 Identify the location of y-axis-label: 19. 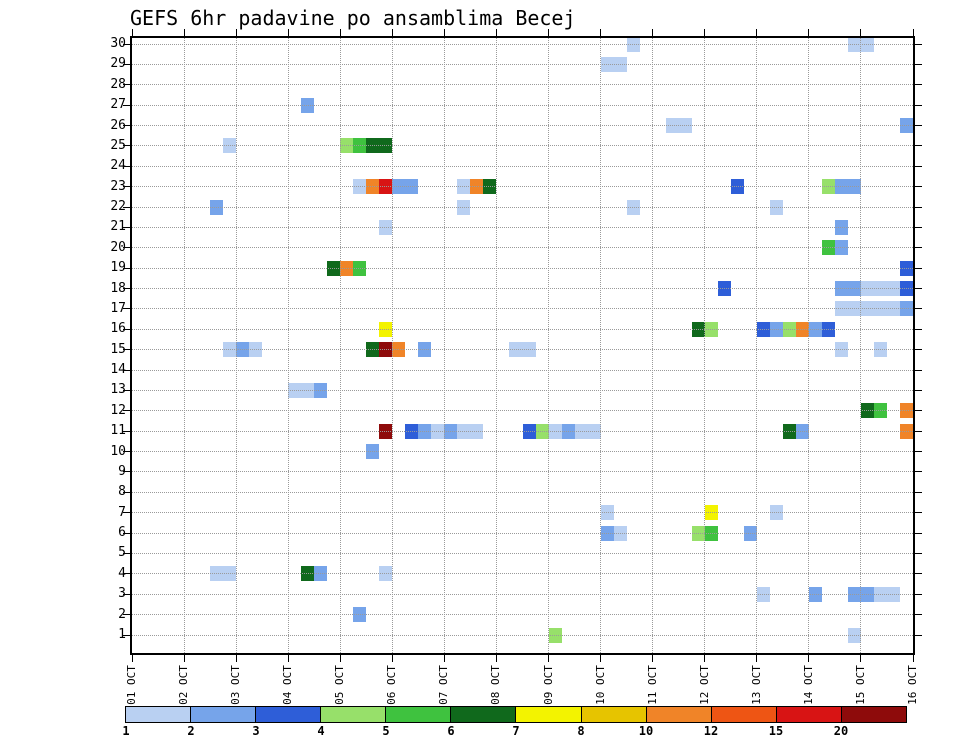
(118, 268).